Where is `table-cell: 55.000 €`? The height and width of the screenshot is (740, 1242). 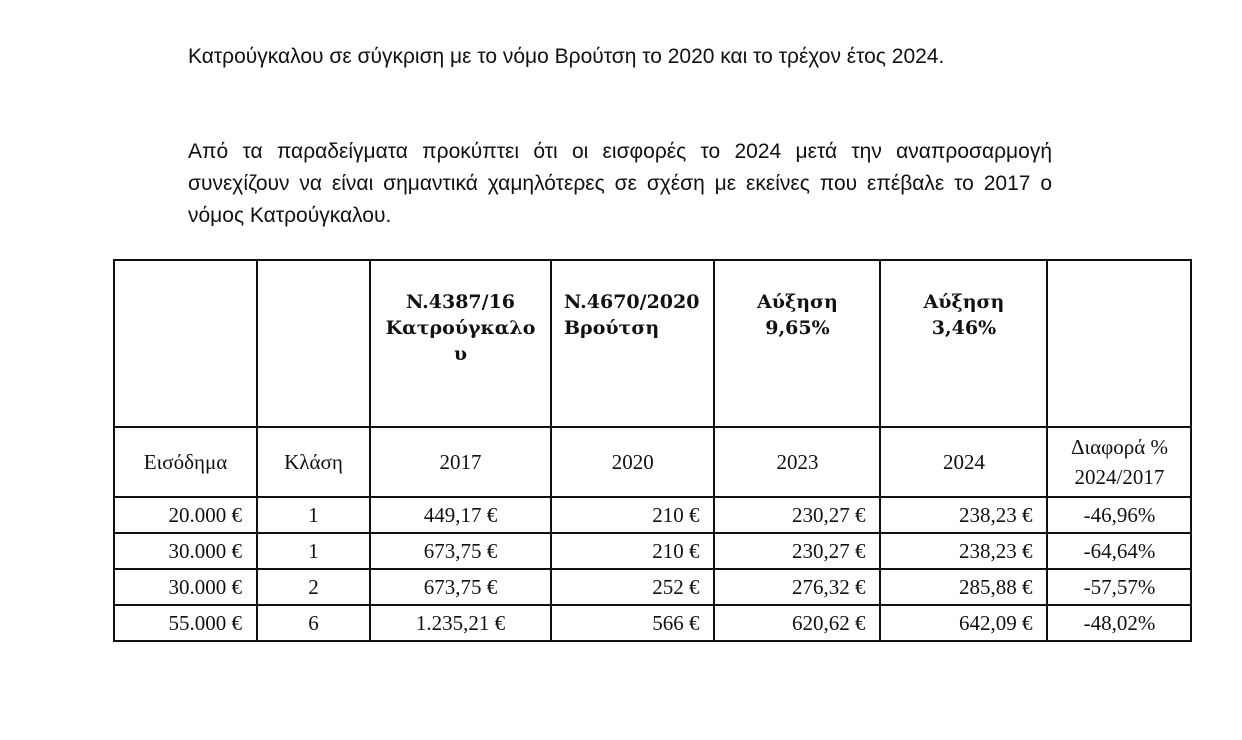 table-cell: 55.000 € is located at coordinates (185, 623).